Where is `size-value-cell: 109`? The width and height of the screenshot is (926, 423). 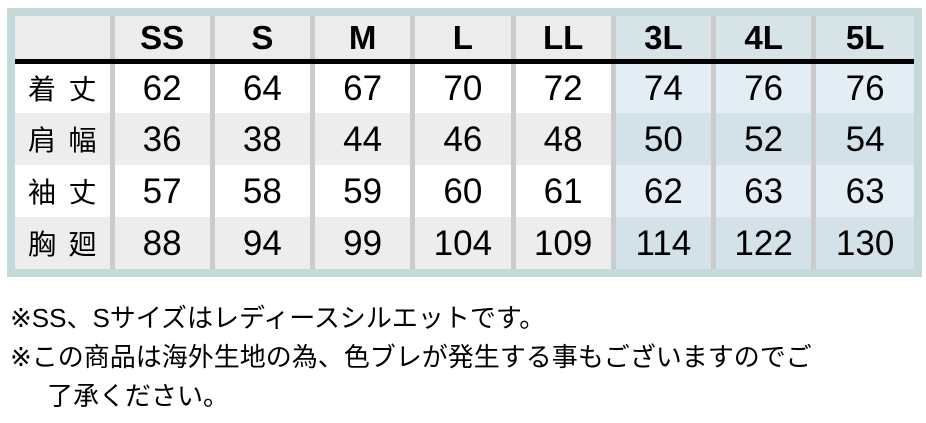 size-value-cell: 109 is located at coordinates (564, 243).